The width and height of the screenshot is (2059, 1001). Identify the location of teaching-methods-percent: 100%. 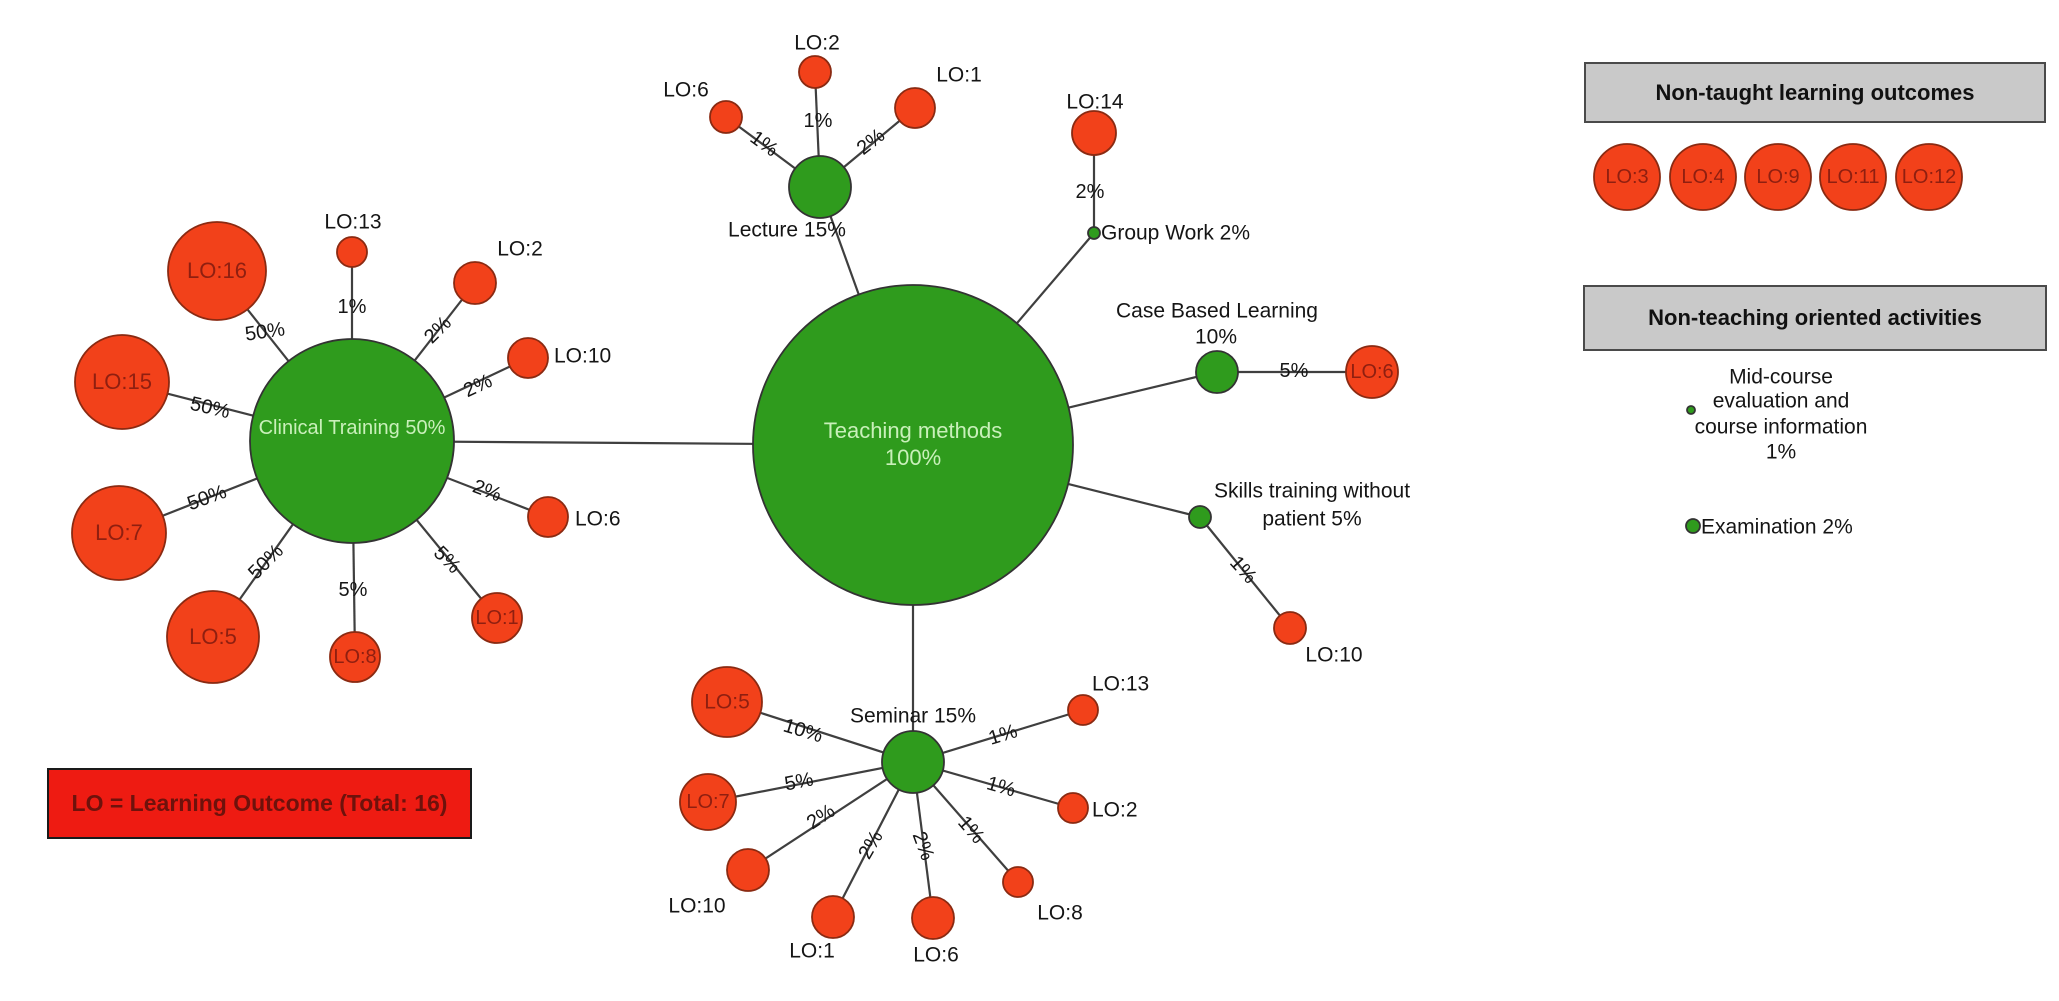
(913, 457).